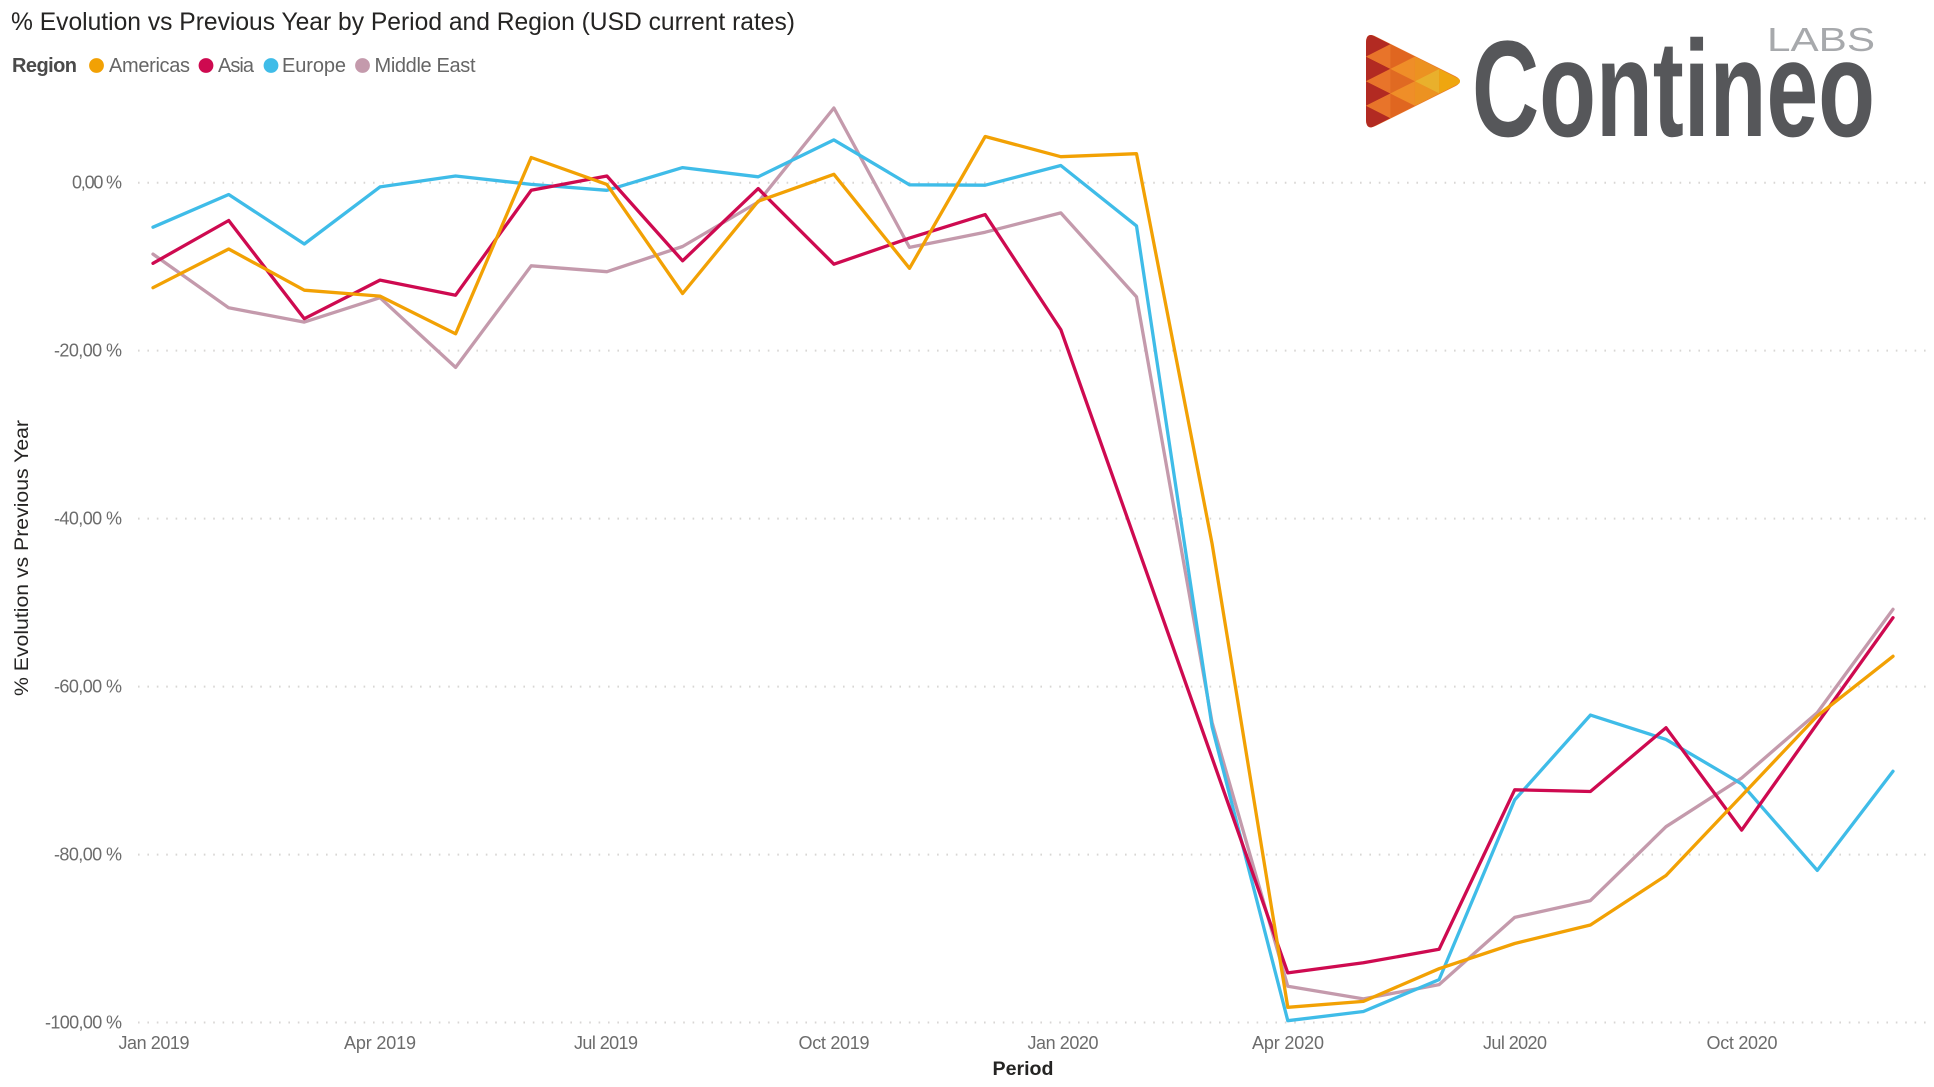  Describe the element at coordinates (44, 66) in the screenshot. I see `svg-text: Region` at that location.